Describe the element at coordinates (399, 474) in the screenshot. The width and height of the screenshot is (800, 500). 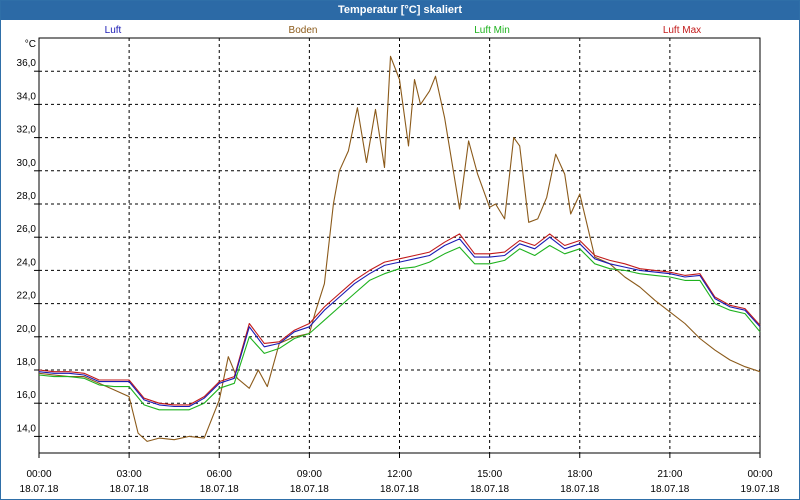
I see `x-tick-time: 12:00` at that location.